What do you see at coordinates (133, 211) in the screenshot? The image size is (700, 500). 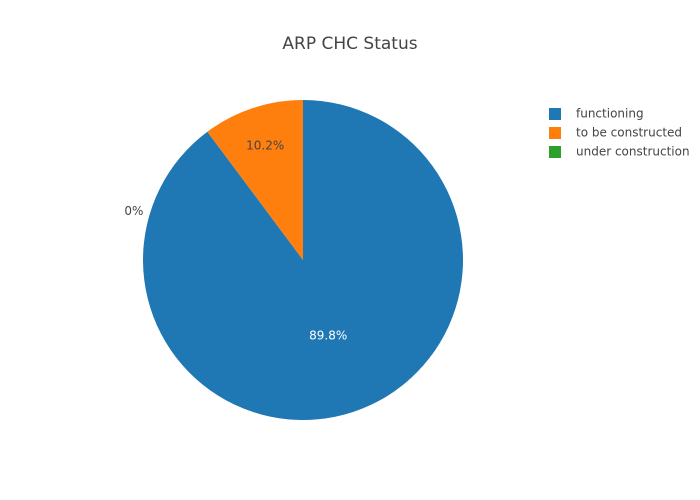 I see `data-label: 0%` at bounding box center [133, 211].